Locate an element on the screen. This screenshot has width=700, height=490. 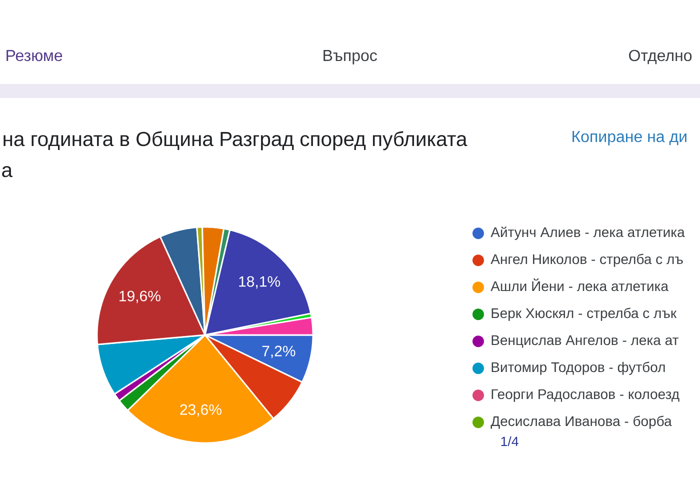
chart-subtitle: а is located at coordinates (7, 172).